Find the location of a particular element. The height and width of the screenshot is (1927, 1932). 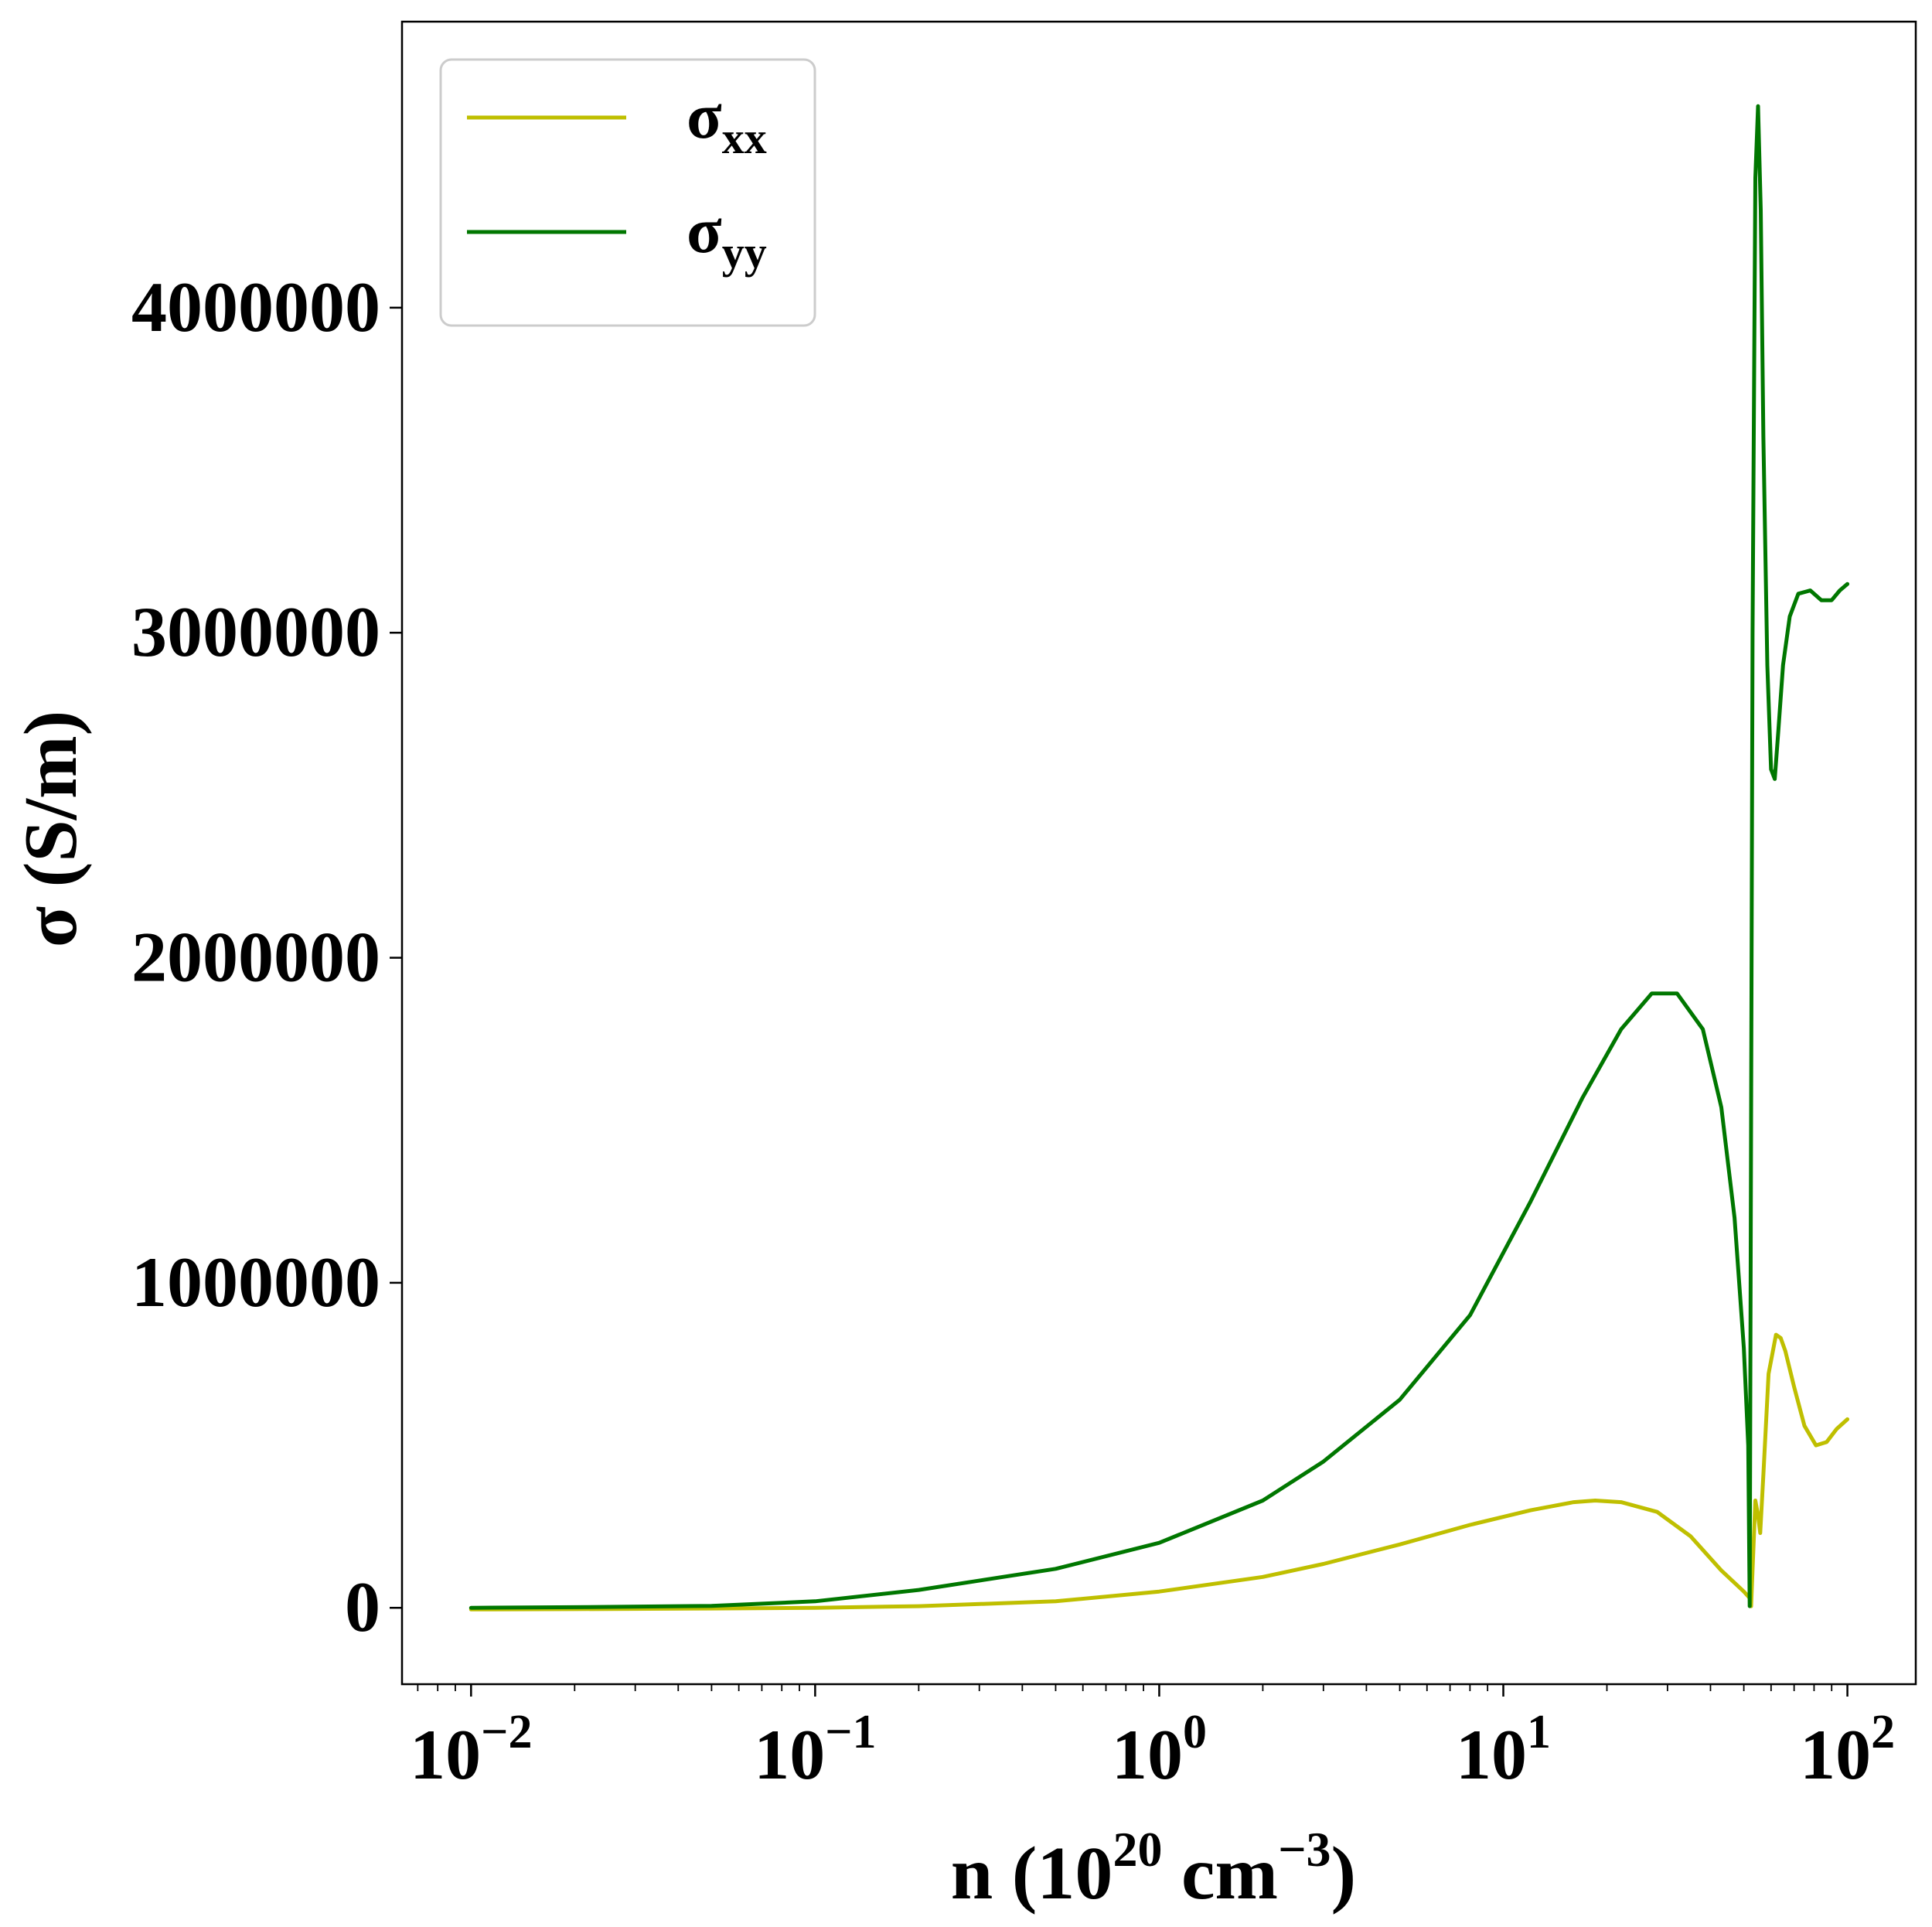

legend-label-sigma-yy: σyy is located at coordinates (727, 236).